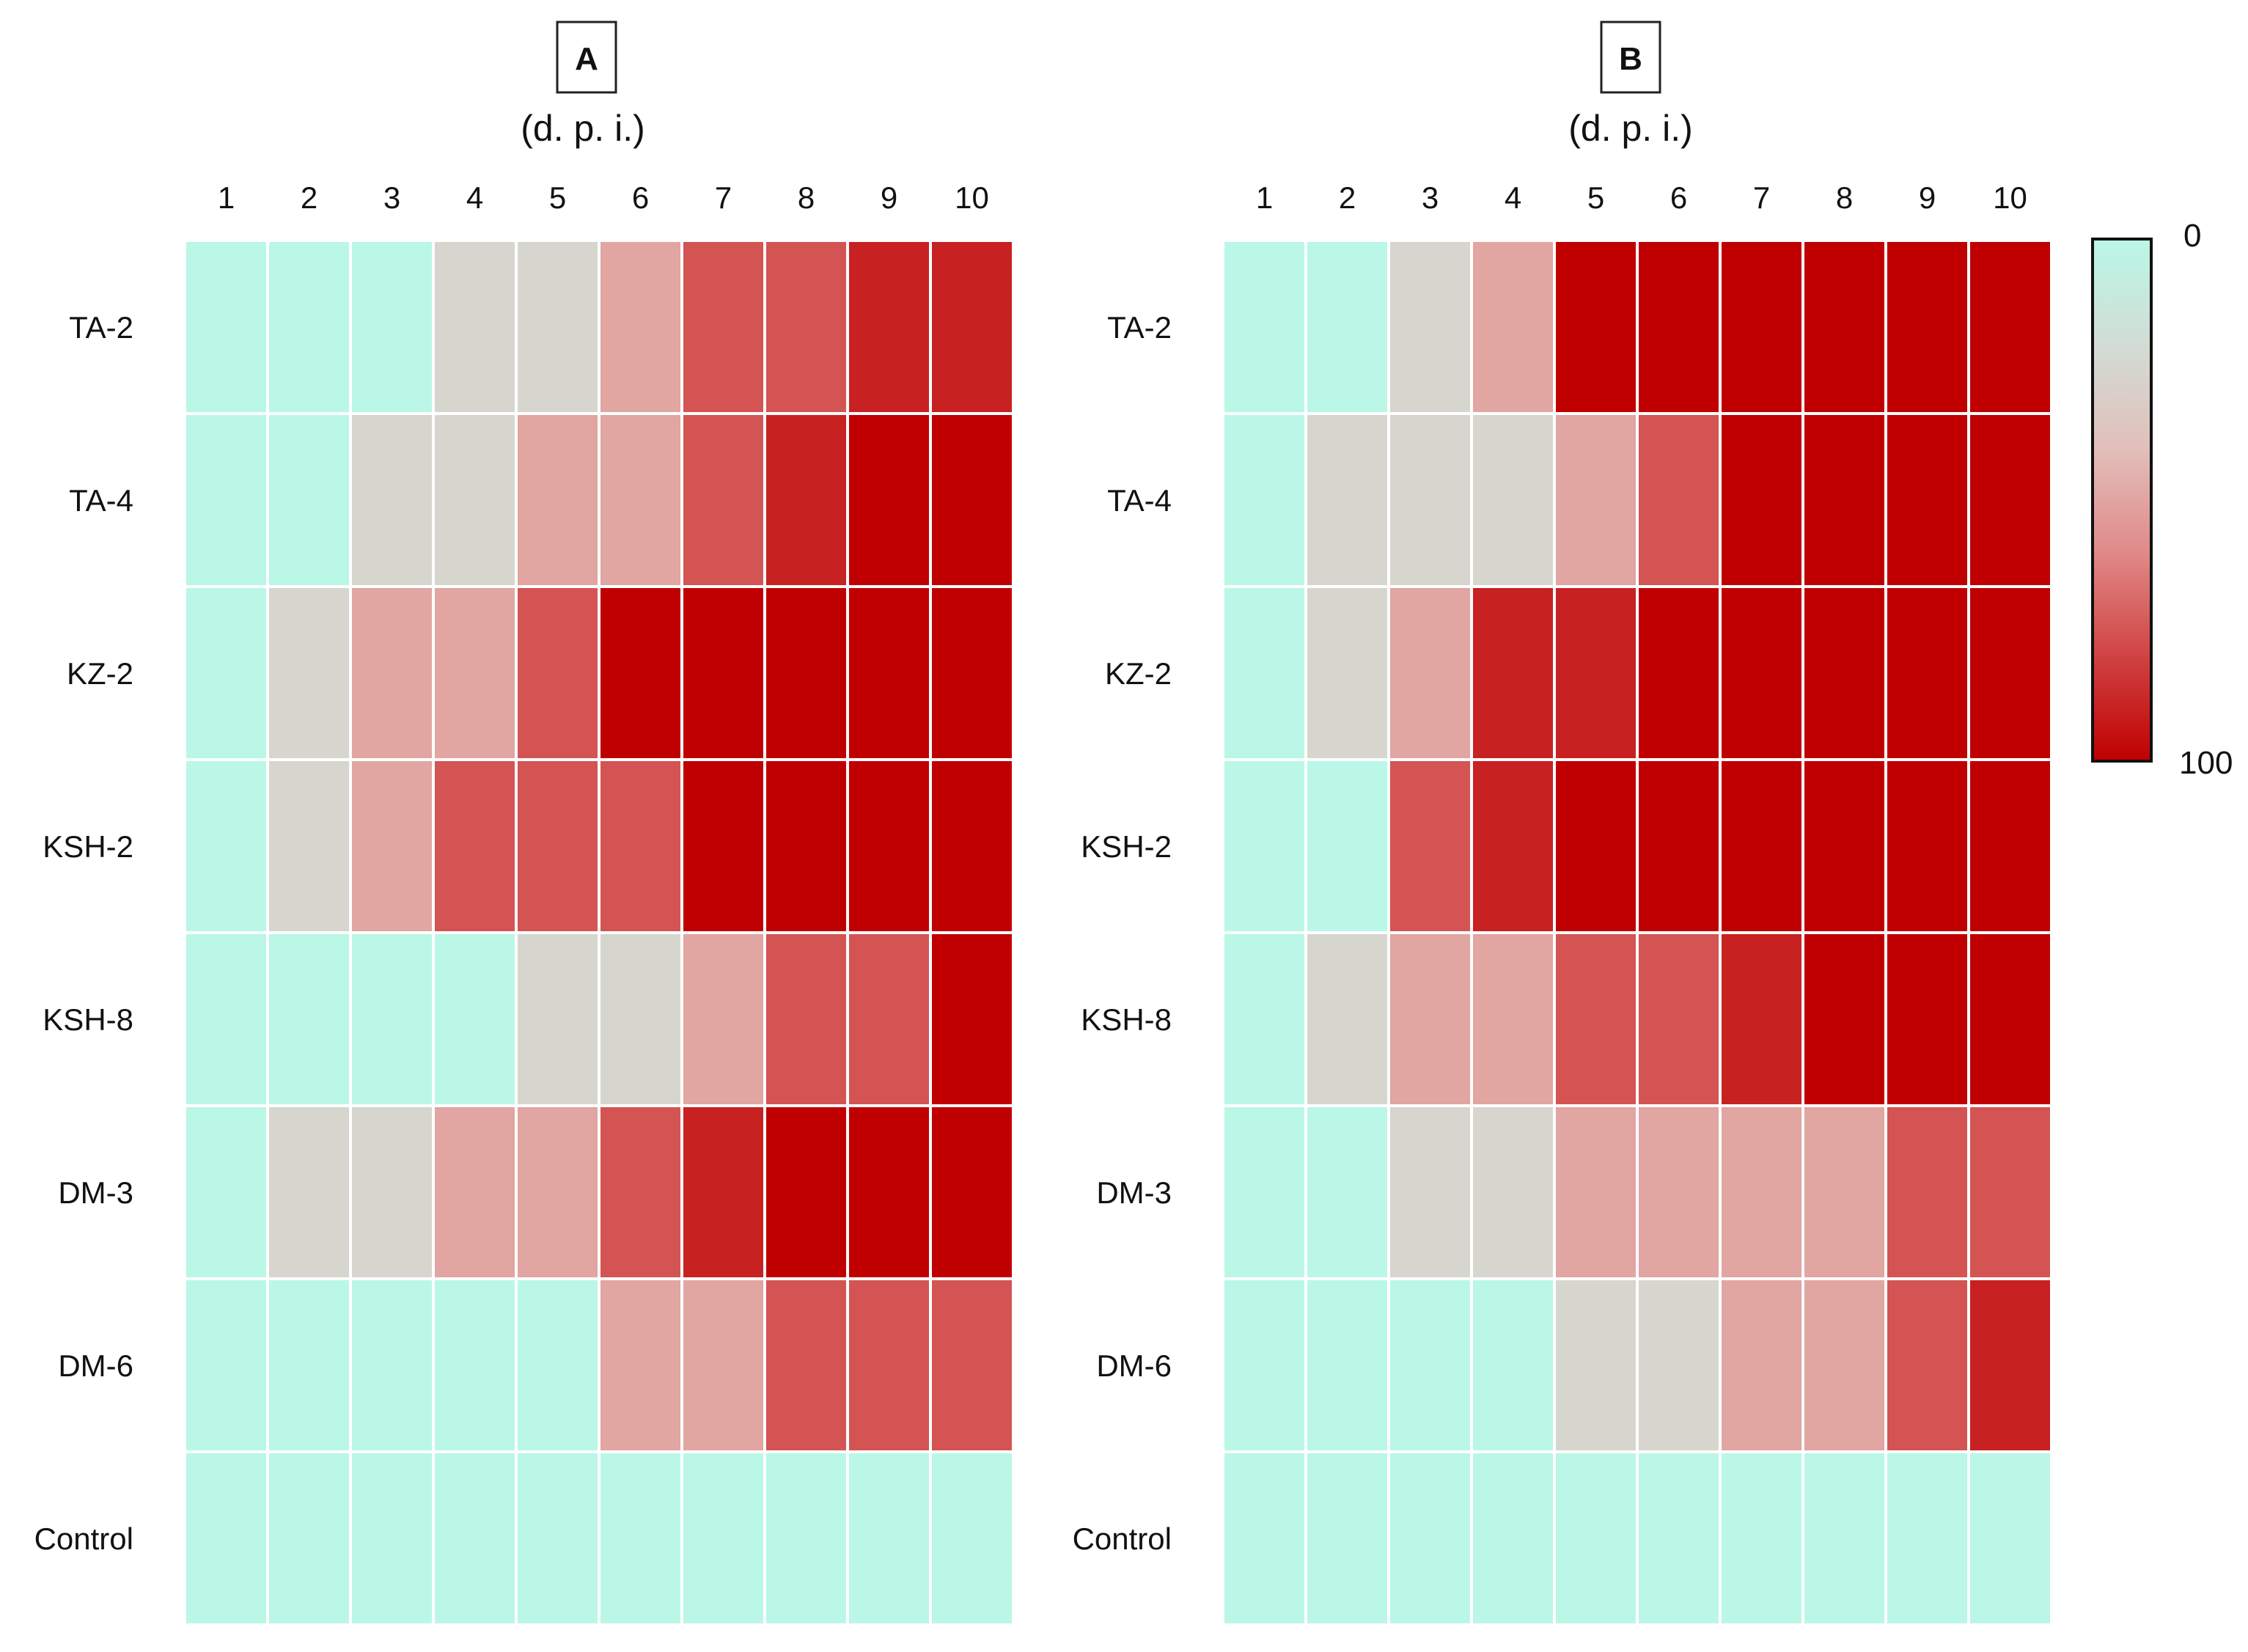 The width and height of the screenshot is (2248, 1652). Describe the element at coordinates (1678, 198) in the screenshot. I see `panel-b-column-label-6: 6` at that location.